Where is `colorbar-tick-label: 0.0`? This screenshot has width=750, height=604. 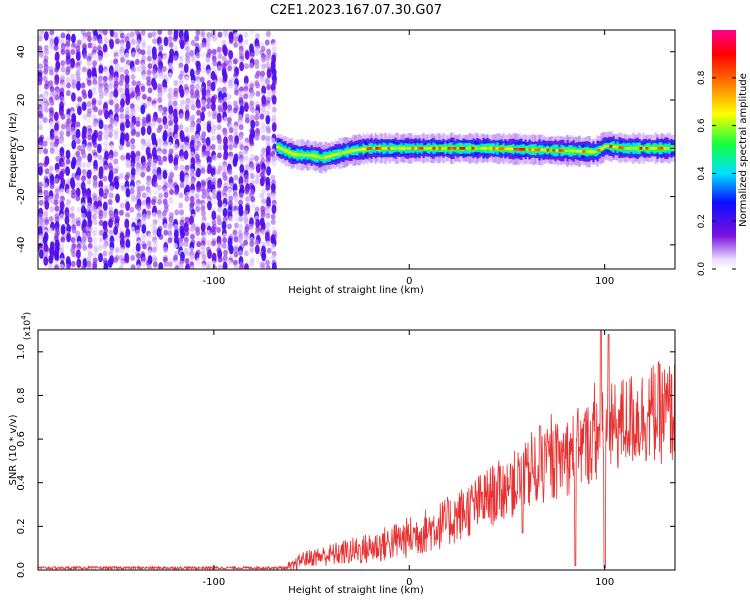
colorbar-tick-label: 0.0 is located at coordinates (702, 269).